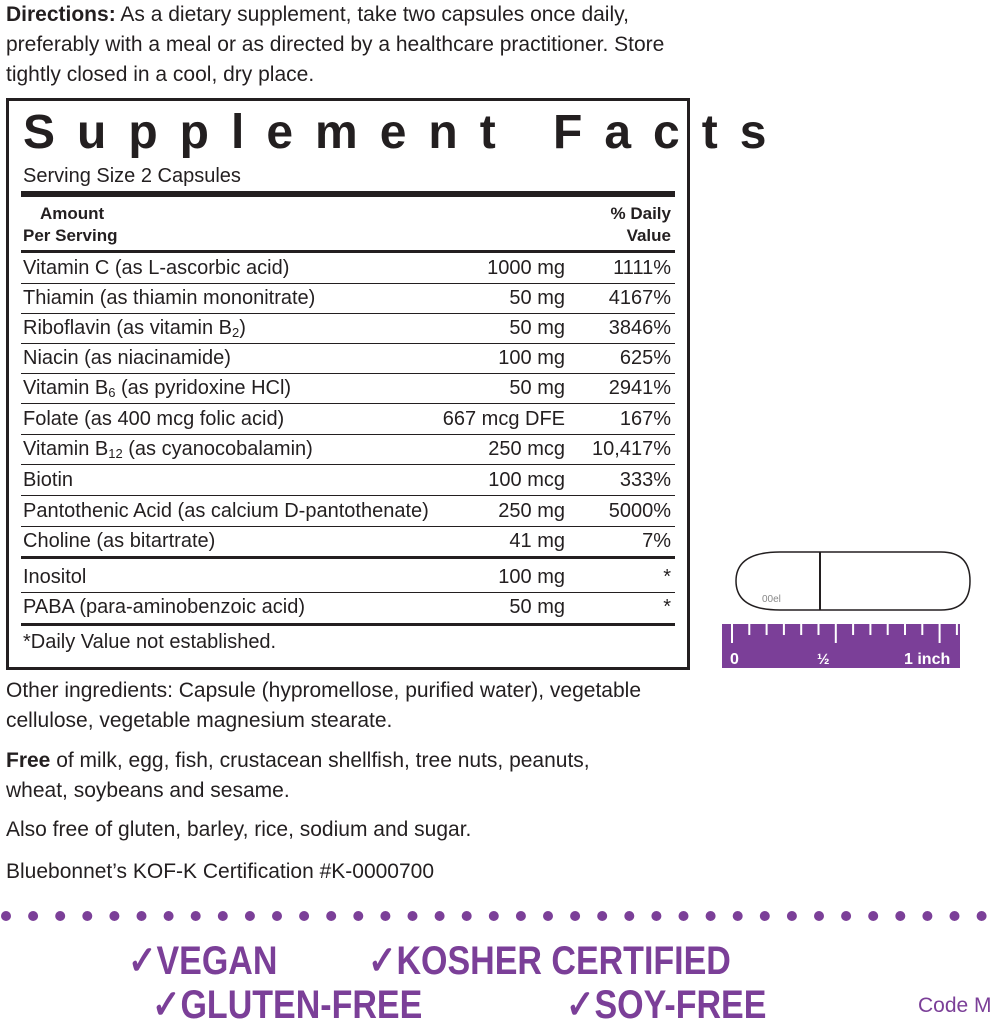 The image size is (999, 1028). Describe the element at coordinates (503, 419) in the screenshot. I see `nutrient-amount: 667 mcg DFE` at that location.